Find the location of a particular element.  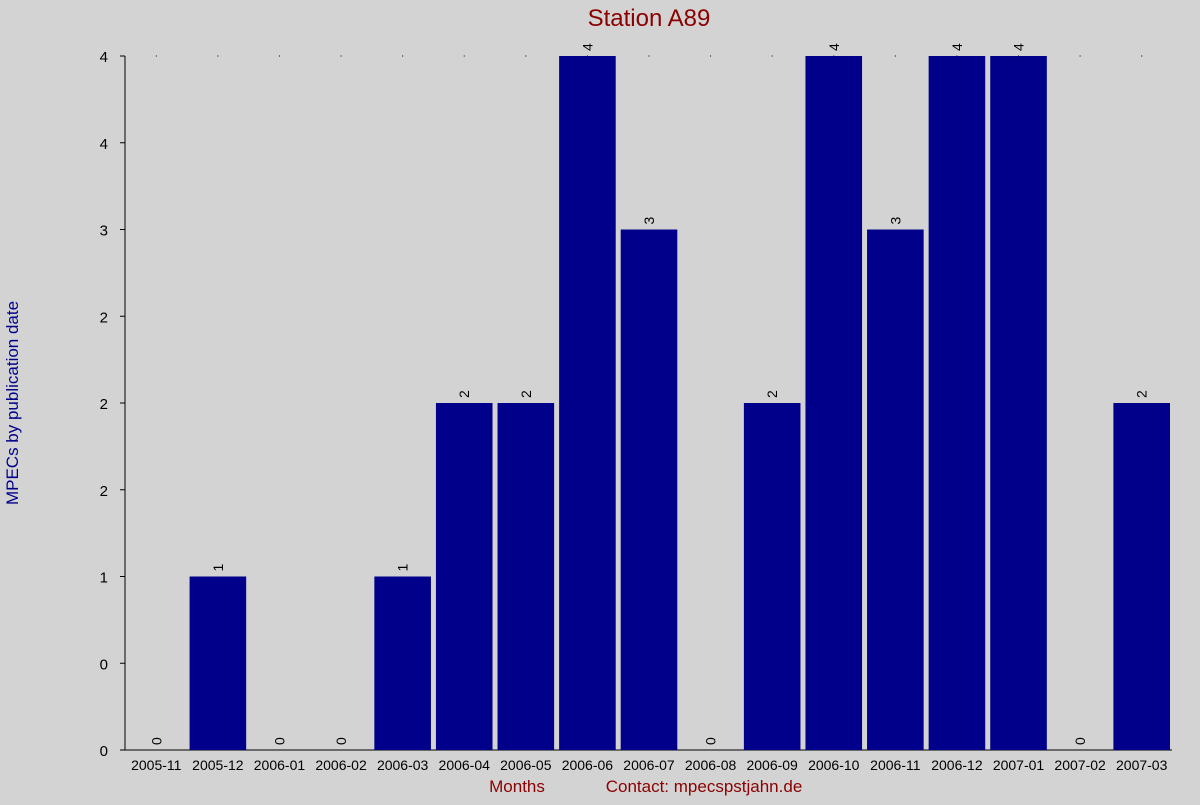

x-tick-label: 2006-01 is located at coordinates (280, 765).